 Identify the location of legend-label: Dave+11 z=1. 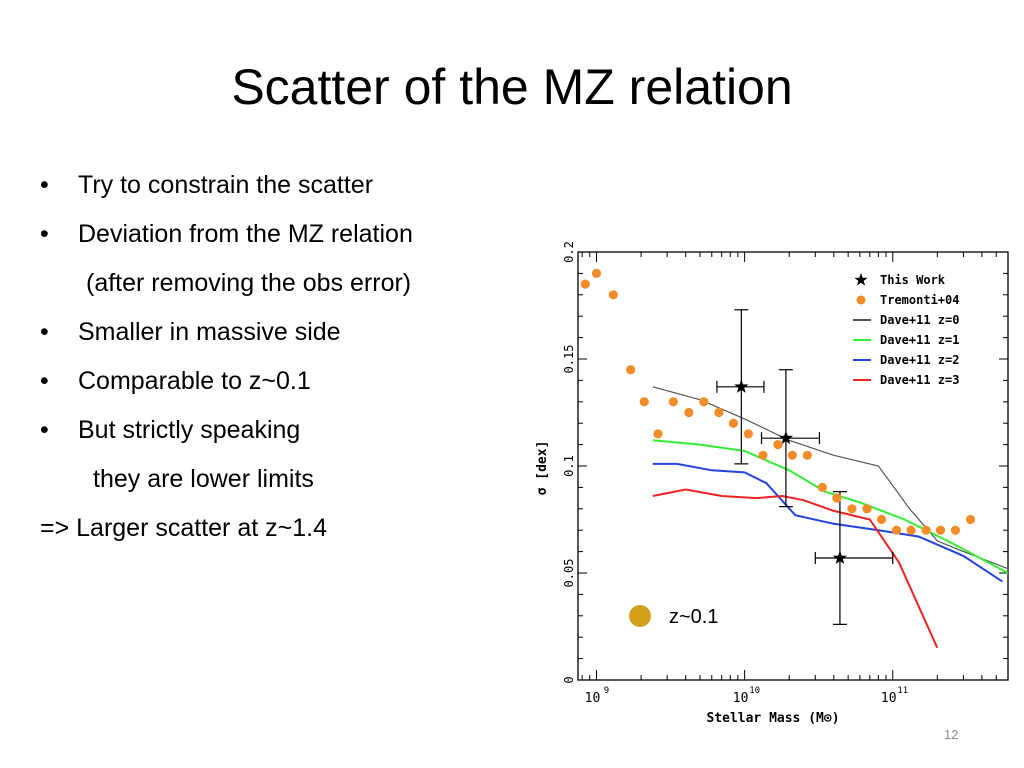
(919, 340).